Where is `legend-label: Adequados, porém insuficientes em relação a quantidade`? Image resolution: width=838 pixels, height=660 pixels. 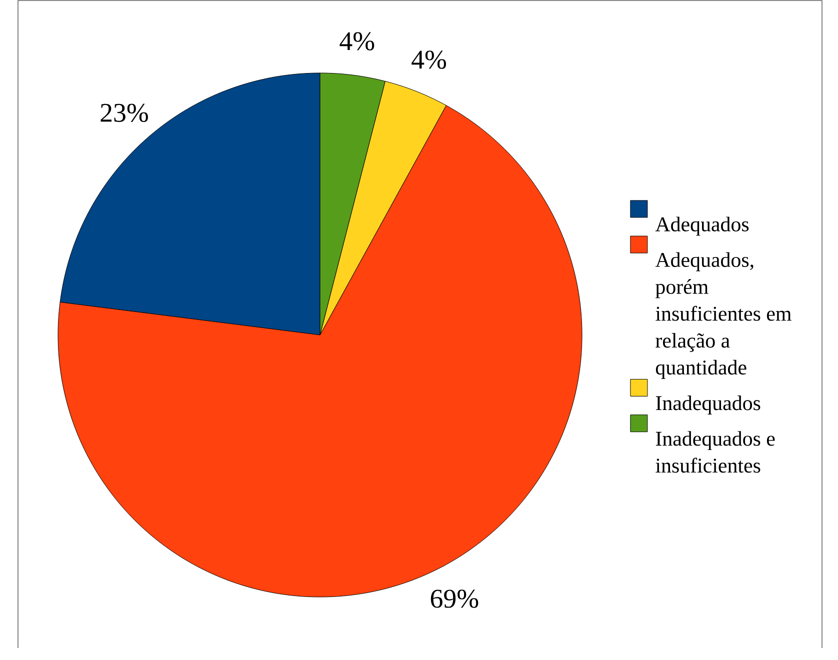 legend-label: Adequados, porém insuficientes em relação a quantidade is located at coordinates (723, 315).